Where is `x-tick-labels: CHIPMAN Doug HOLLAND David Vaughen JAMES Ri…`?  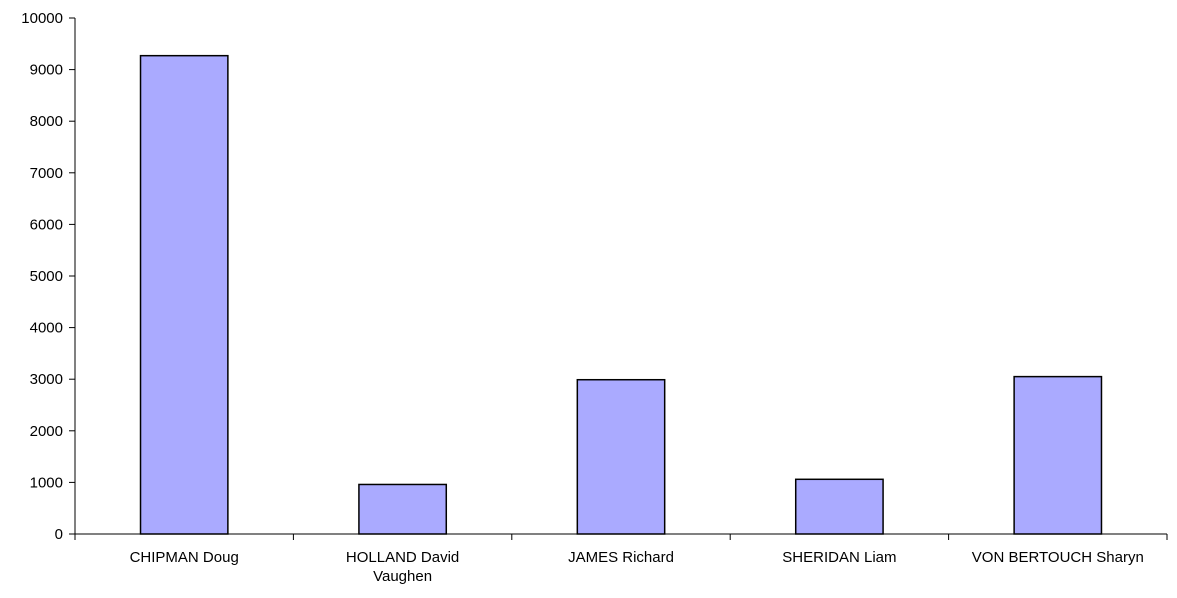
x-tick-labels: CHIPMAN Doug HOLLAND David Vaughen JAMES Ri… is located at coordinates (637, 567).